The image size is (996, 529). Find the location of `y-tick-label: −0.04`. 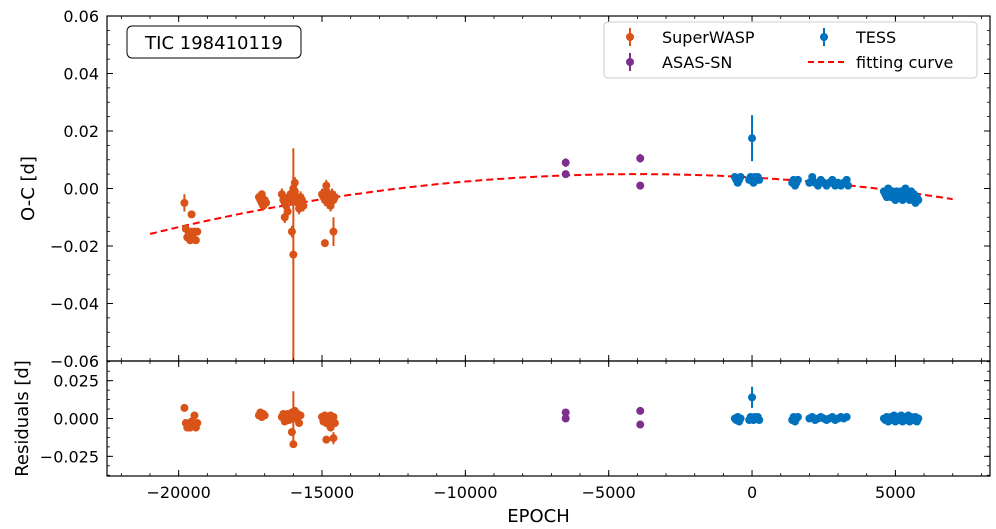

y-tick-label: −0.04 is located at coordinates (74, 304).